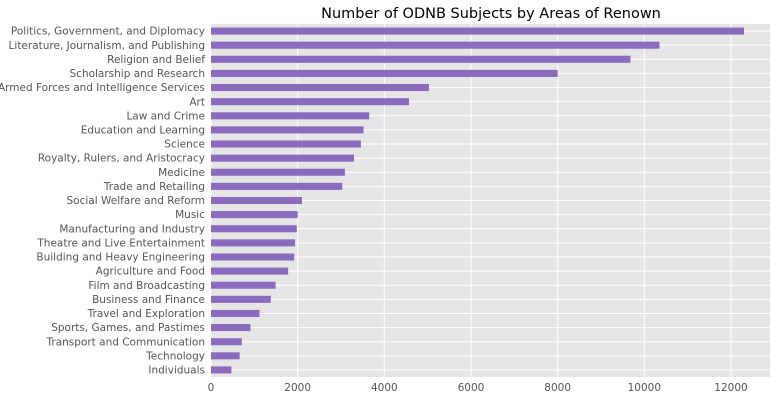 The height and width of the screenshot is (401, 780). What do you see at coordinates (190, 215) in the screenshot?
I see `y-tick-label: Music` at bounding box center [190, 215].